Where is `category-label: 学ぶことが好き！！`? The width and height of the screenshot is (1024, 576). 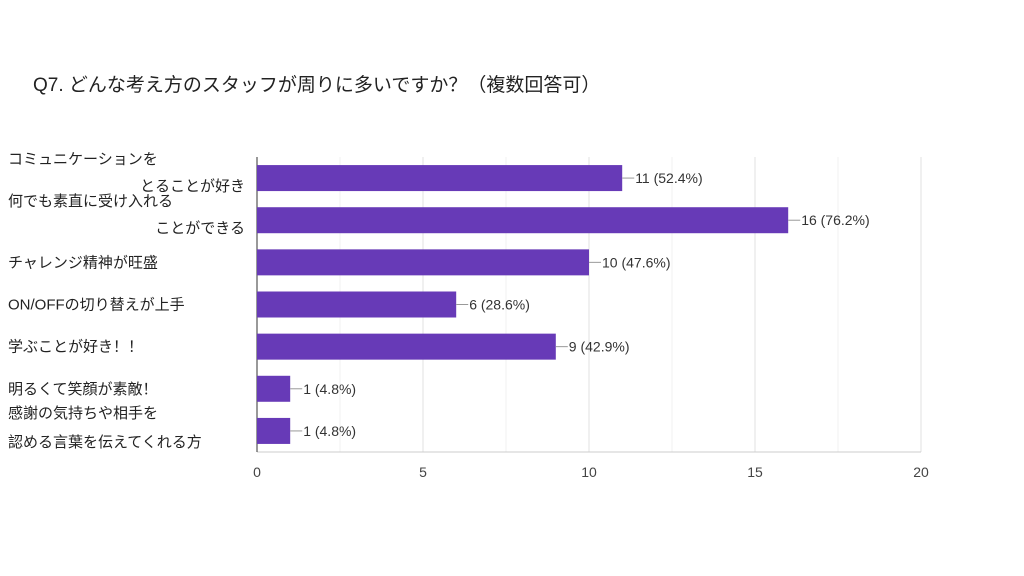
category-label: 学ぶことが好き！！ is located at coordinates (75, 347).